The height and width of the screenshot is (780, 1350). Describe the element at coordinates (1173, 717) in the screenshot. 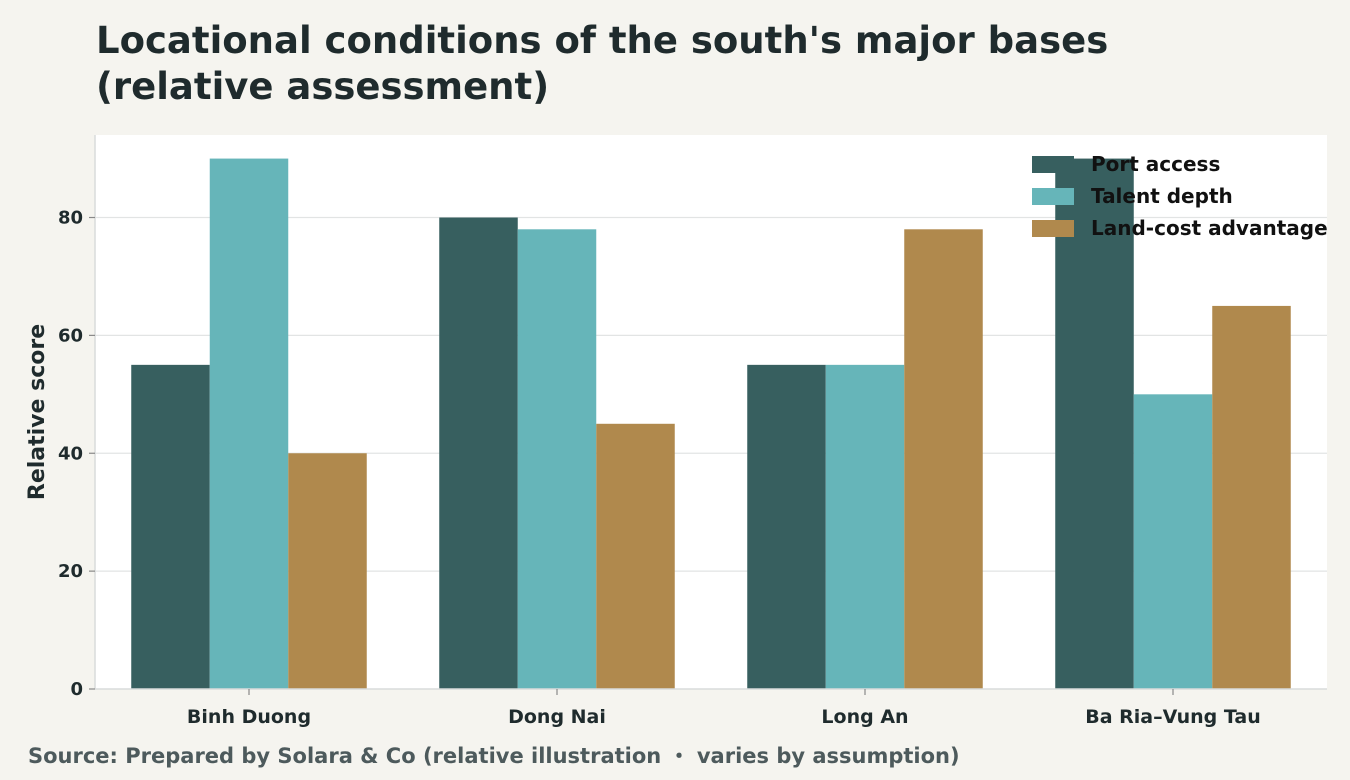

I see `x-tick-label: Ba Ria–Vung Tau` at that location.